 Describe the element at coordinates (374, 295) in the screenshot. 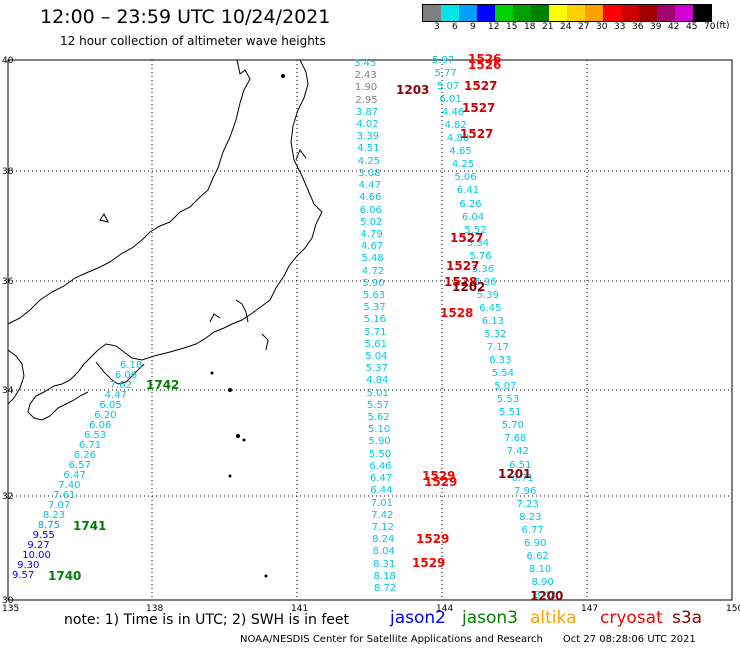

I see `wave-height-value: 5.63` at that location.